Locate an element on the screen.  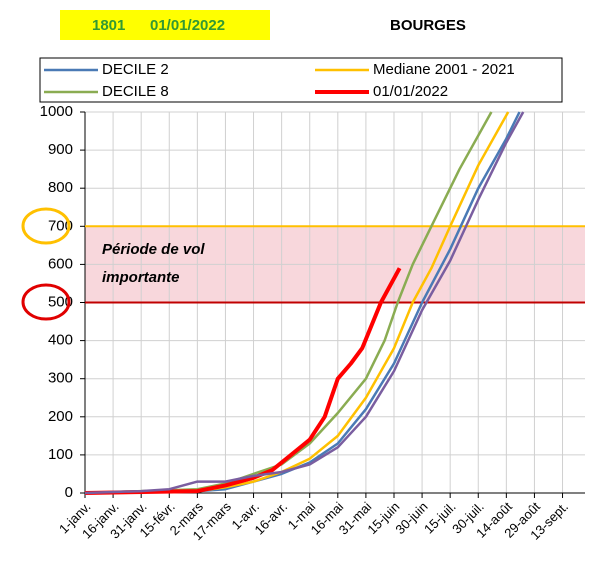
y-tick-label: 300 is located at coordinates (60, 378).